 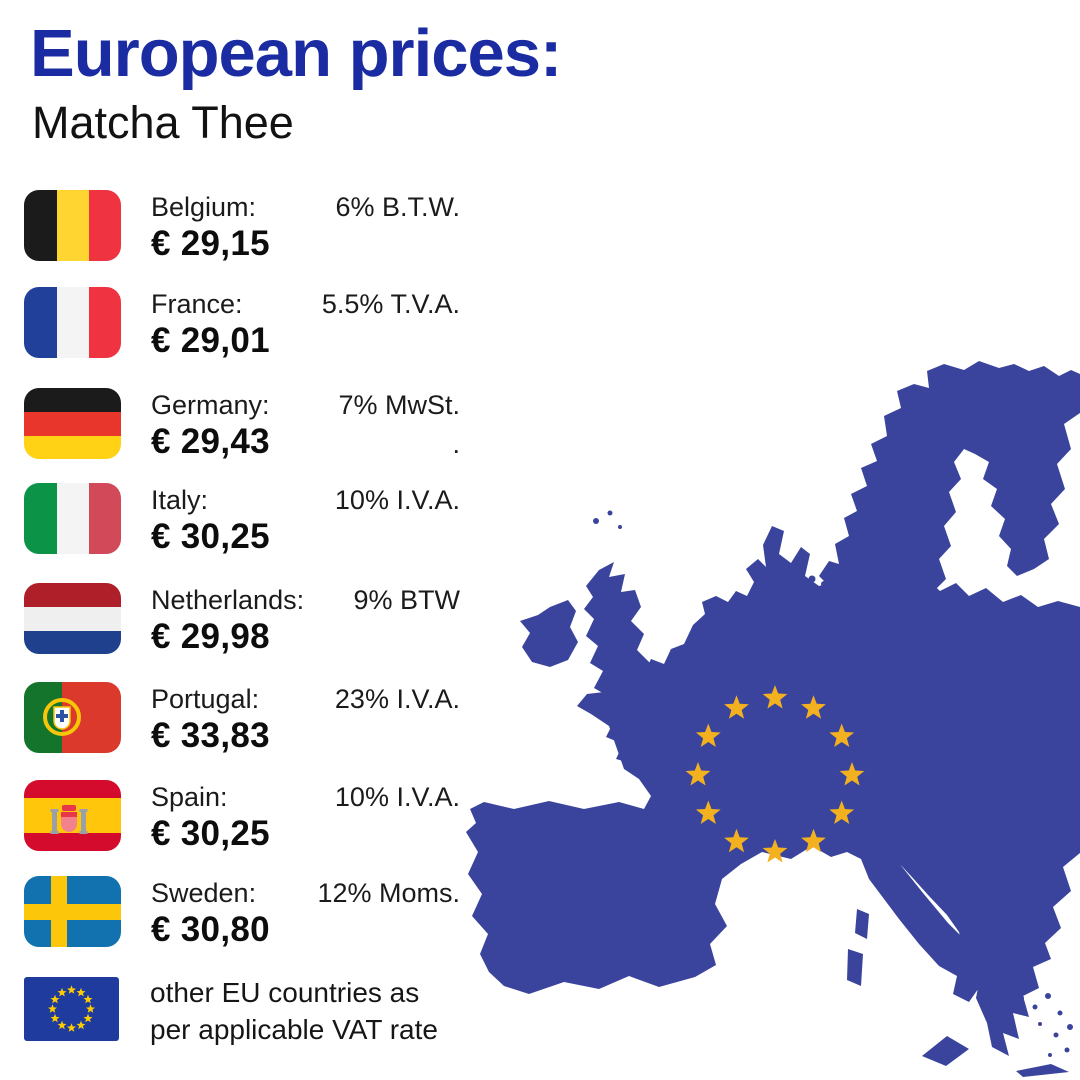 I want to click on eu-flag-icon, so click(x=71, y=1009).